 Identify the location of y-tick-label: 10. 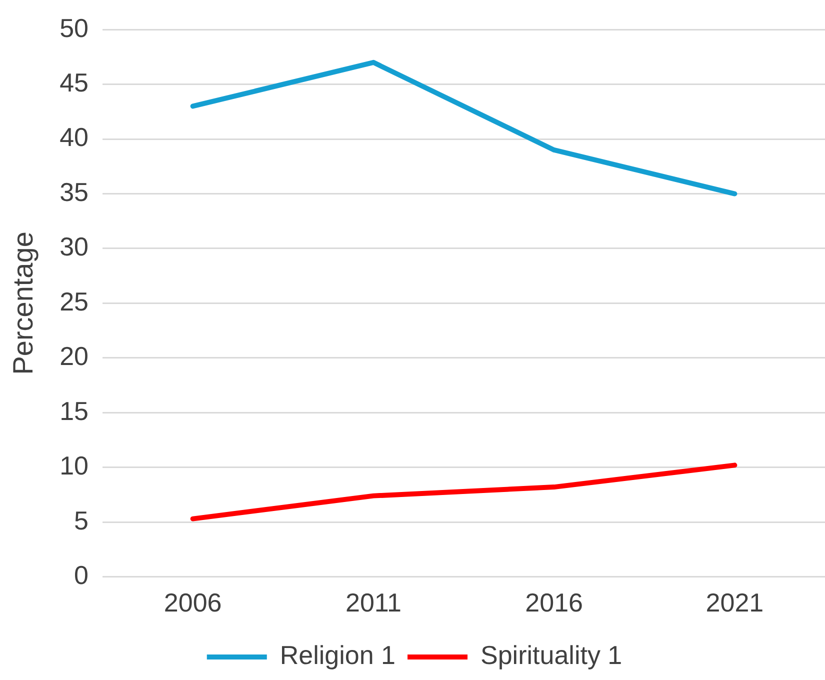
(74, 465).